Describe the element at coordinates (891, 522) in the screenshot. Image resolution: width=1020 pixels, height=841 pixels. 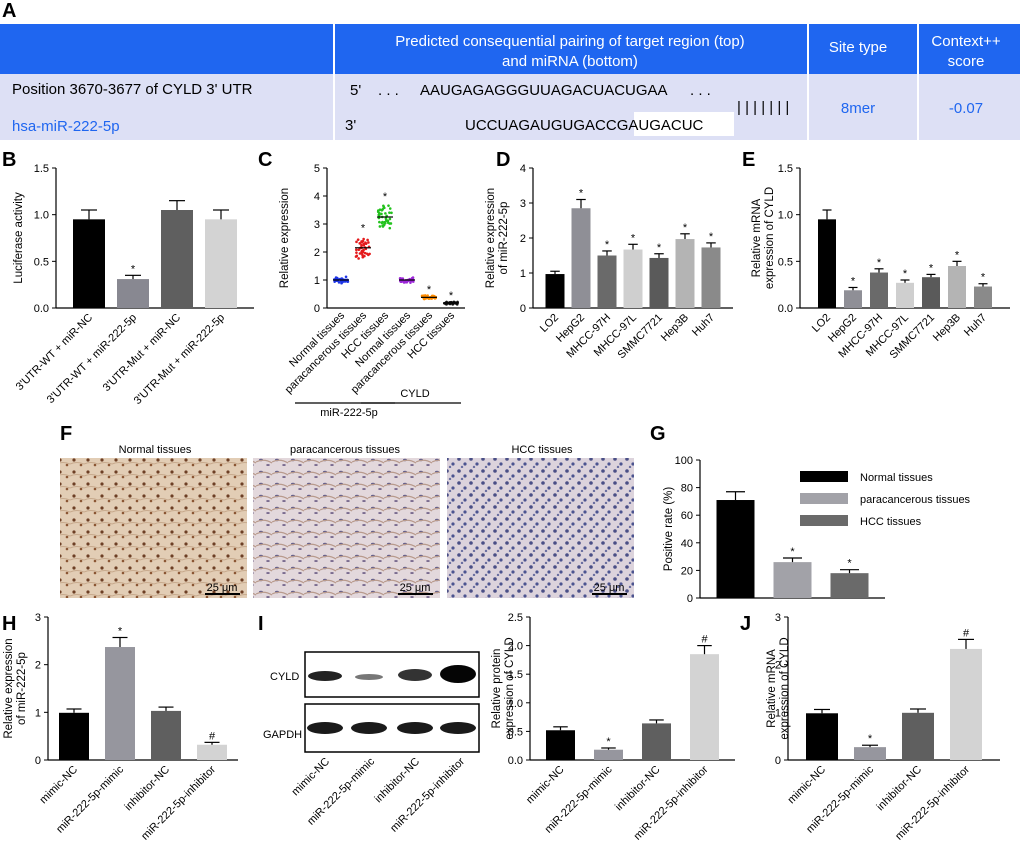
I see `legend-label: HCC tissues` at that location.